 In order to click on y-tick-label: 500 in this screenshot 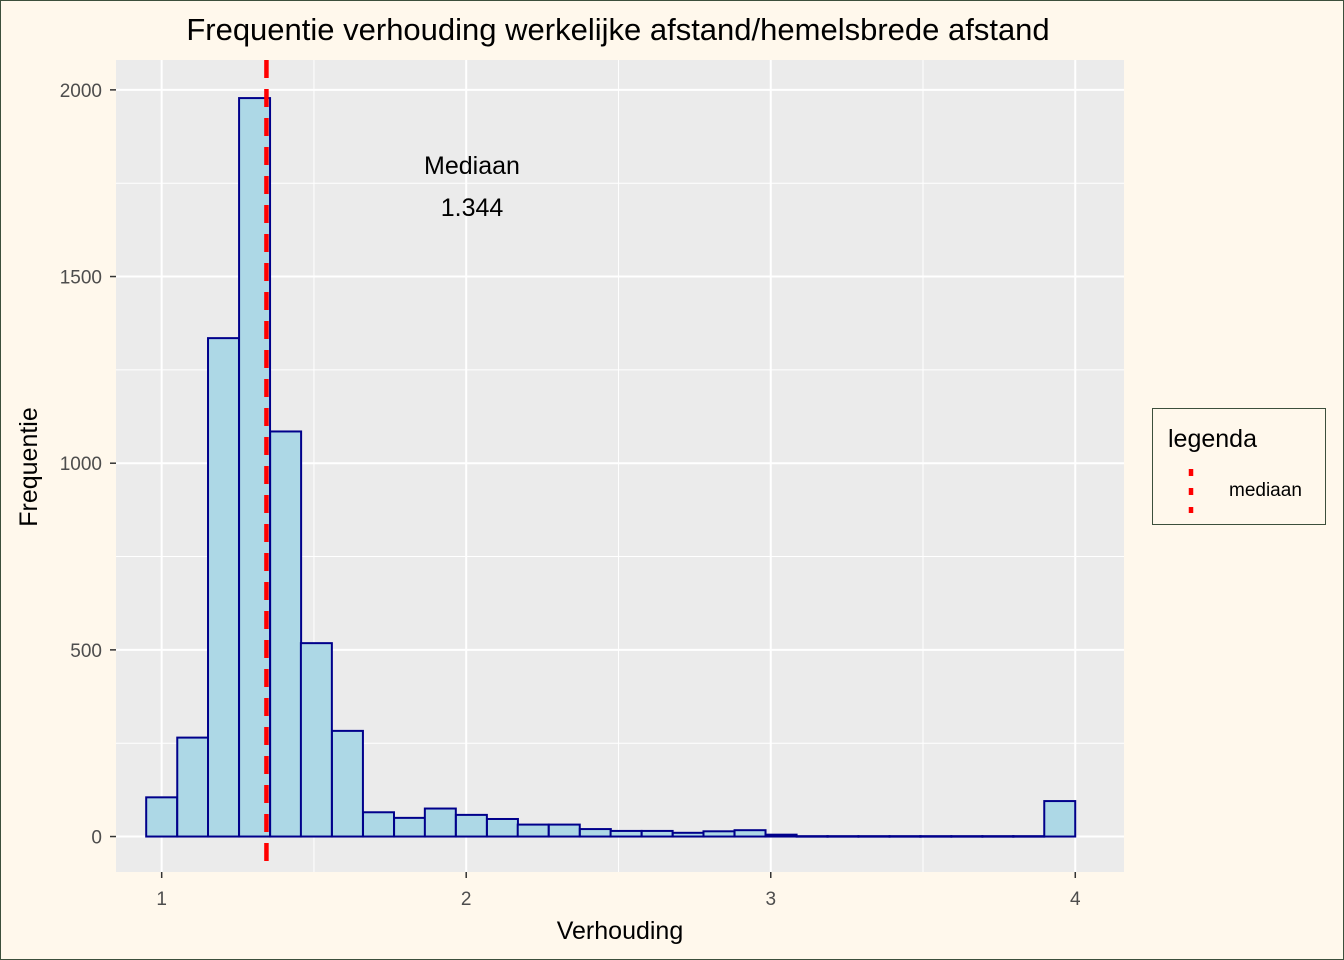, I will do `click(86, 651)`.